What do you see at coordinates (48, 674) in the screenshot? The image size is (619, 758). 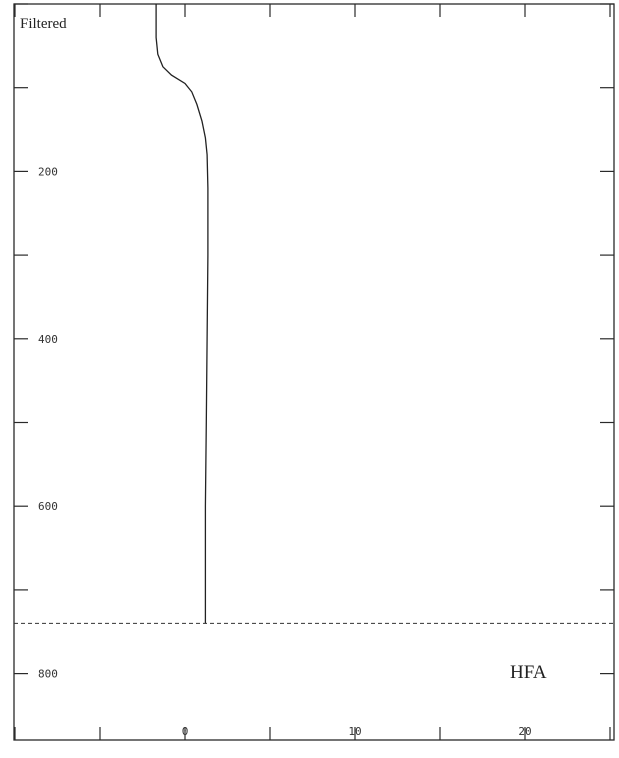 I see `y-tick-label: 800` at bounding box center [48, 674].